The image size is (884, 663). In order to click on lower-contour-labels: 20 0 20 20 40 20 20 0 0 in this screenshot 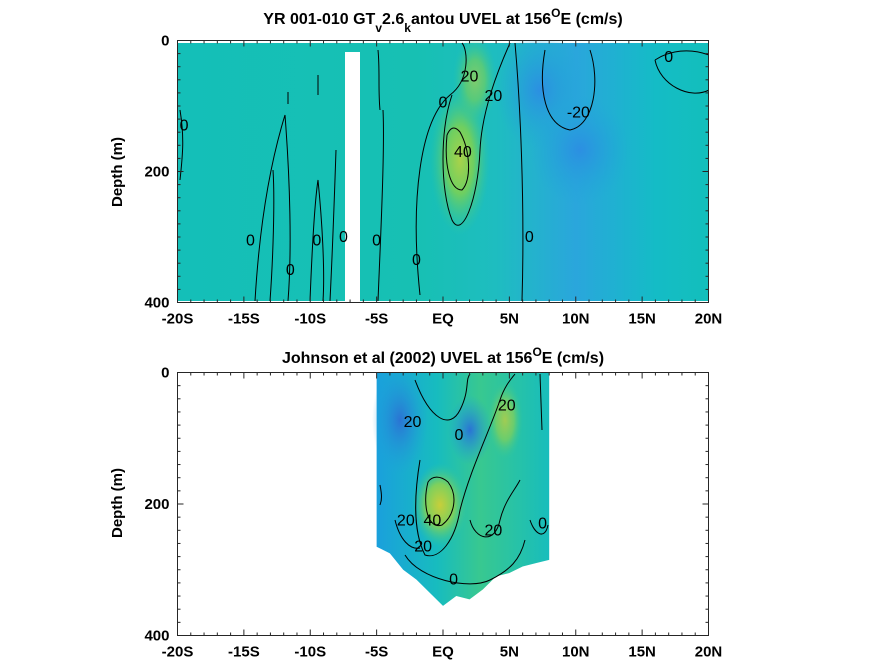, I will do `click(472, 492)`.